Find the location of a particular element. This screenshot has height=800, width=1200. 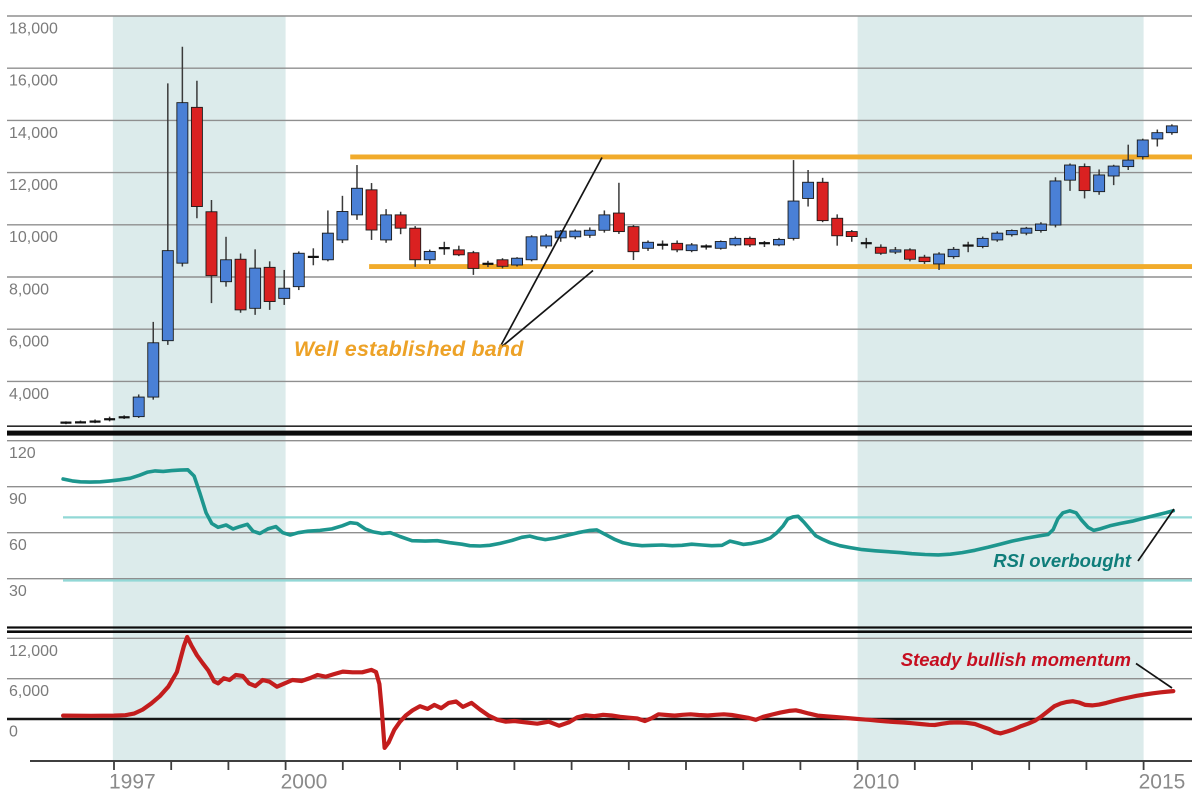

y-tick-label: 12,000 is located at coordinates (33, 651).